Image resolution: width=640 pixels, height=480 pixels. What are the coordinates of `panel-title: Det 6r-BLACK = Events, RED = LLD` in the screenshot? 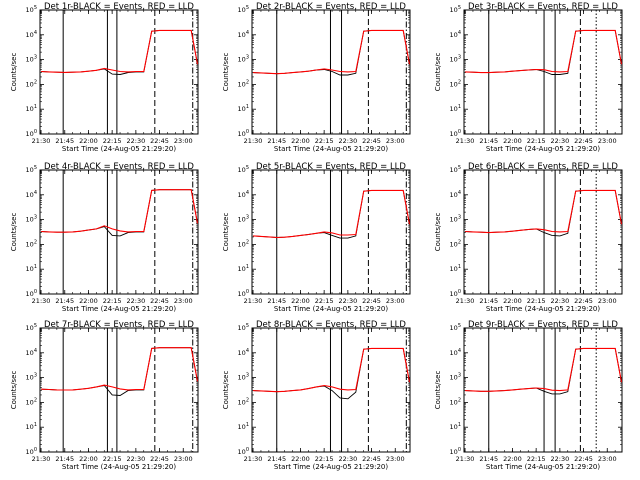 It's located at (543, 167).